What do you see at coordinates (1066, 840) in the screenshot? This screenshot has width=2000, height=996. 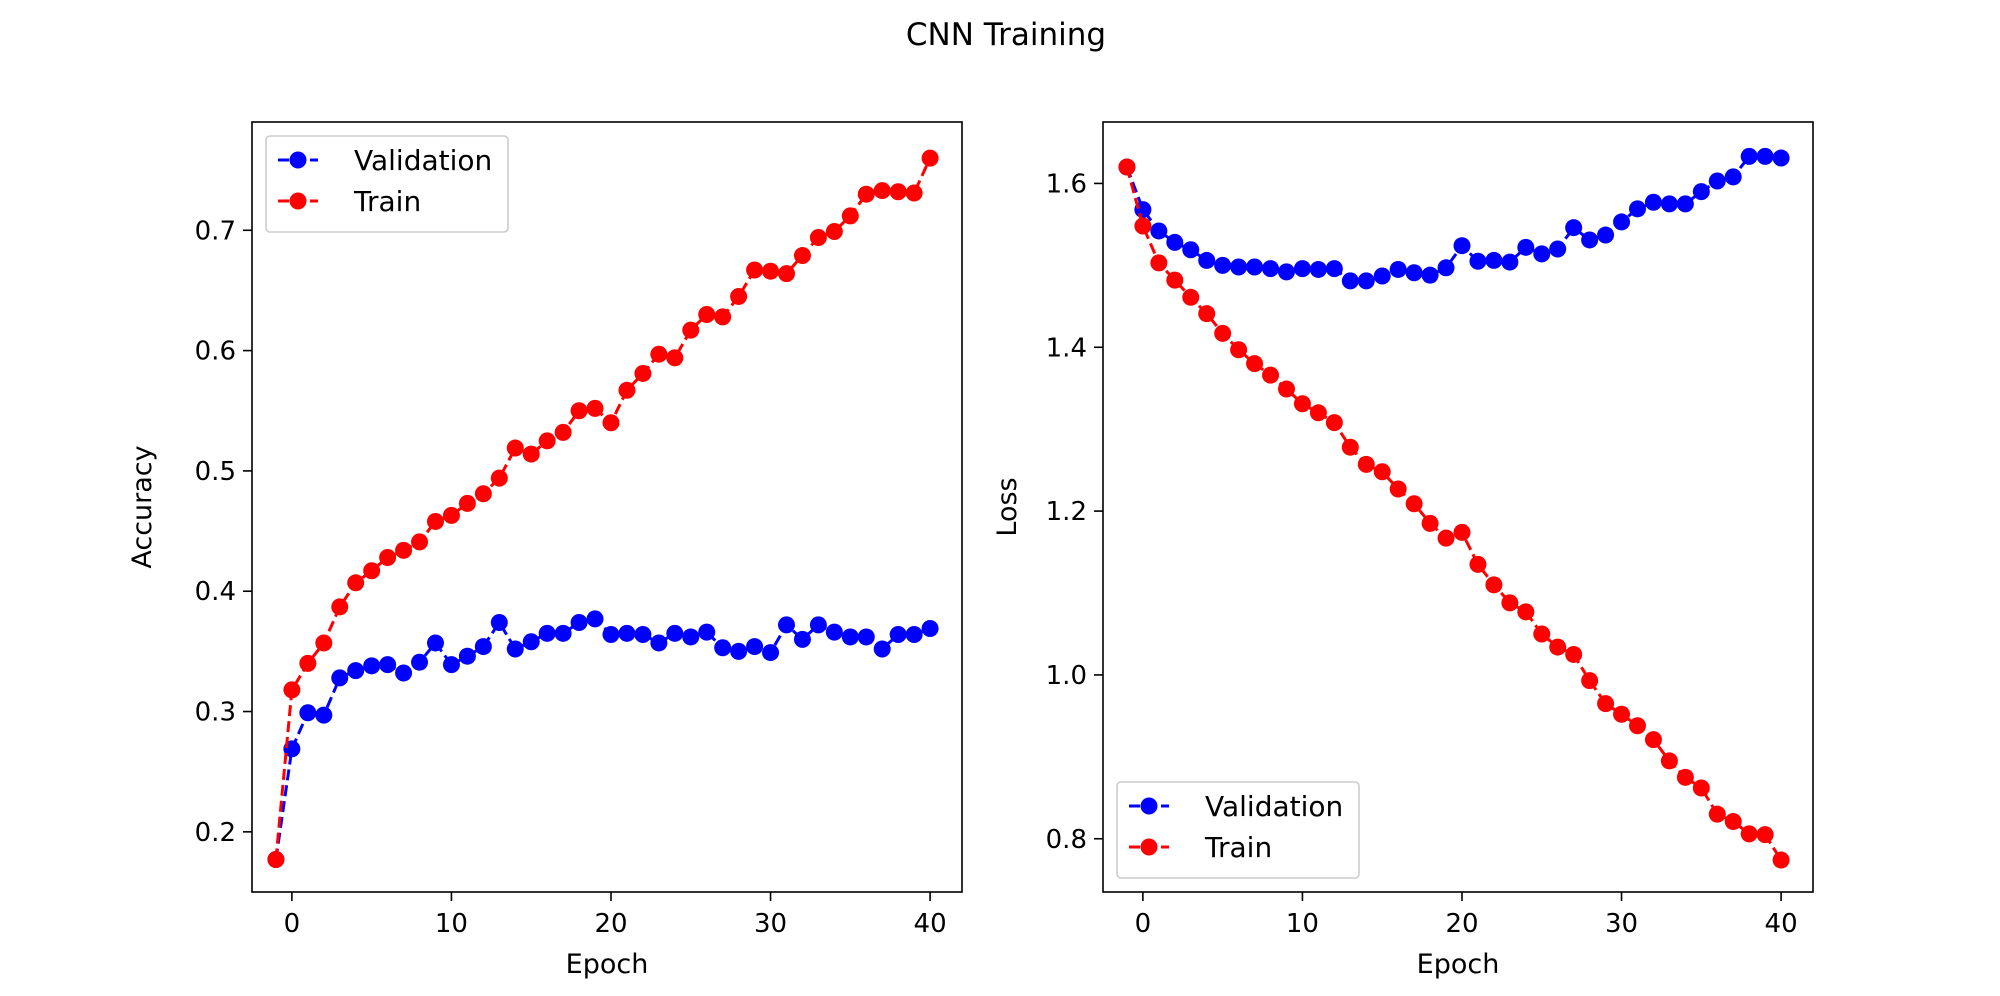 I see `y-tick-label: 0.8` at bounding box center [1066, 840].